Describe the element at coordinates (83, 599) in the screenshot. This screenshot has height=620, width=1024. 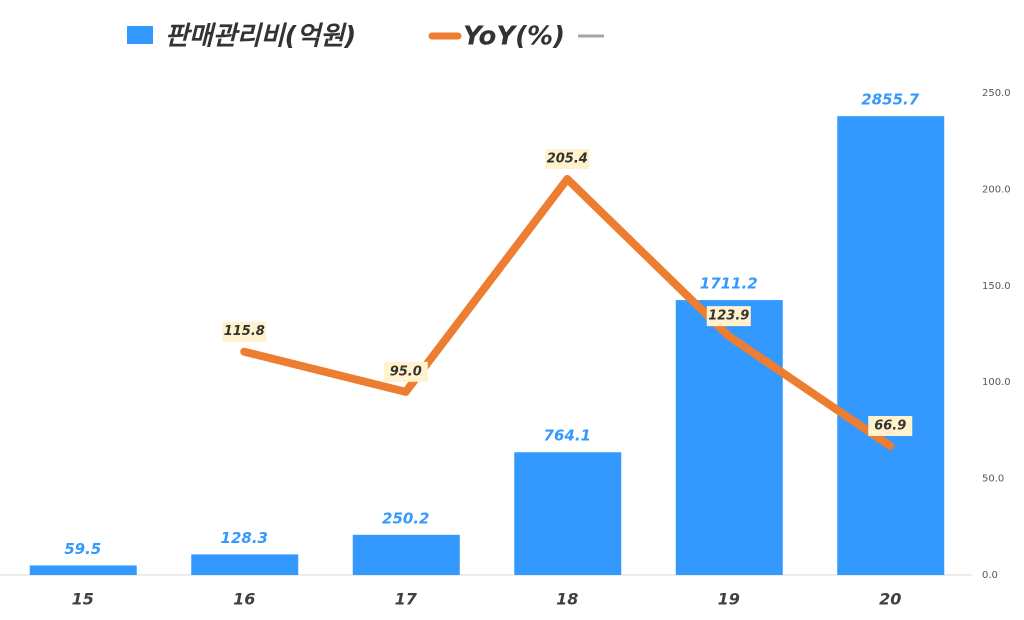
I see `x-tick-label: 15` at that location.